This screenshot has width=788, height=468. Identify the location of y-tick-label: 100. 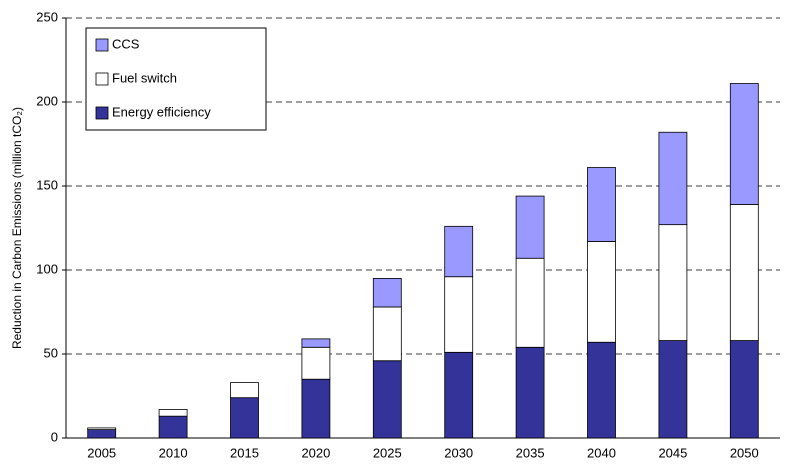
(47, 268).